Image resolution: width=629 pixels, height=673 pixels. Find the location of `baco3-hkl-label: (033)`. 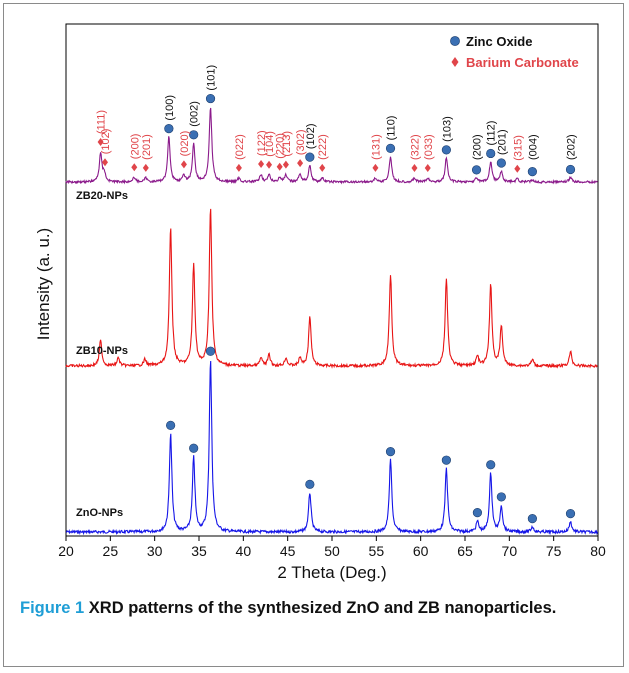

baco3-hkl-label: (033) is located at coordinates (429, 147).